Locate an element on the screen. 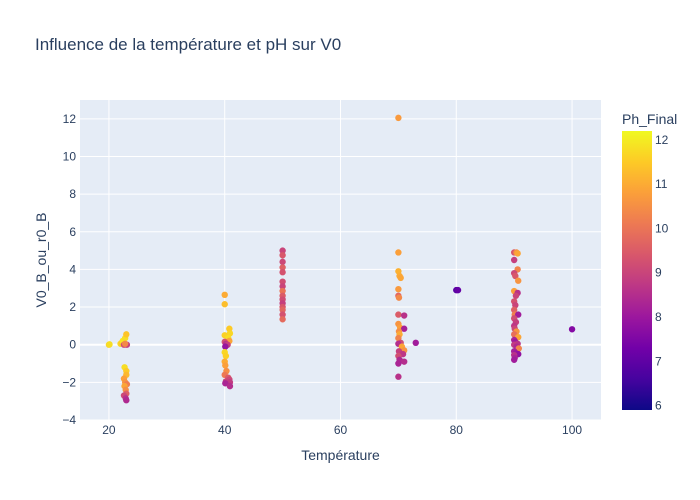 The image size is (700, 500). y-tick-label: 8 is located at coordinates (72, 194).